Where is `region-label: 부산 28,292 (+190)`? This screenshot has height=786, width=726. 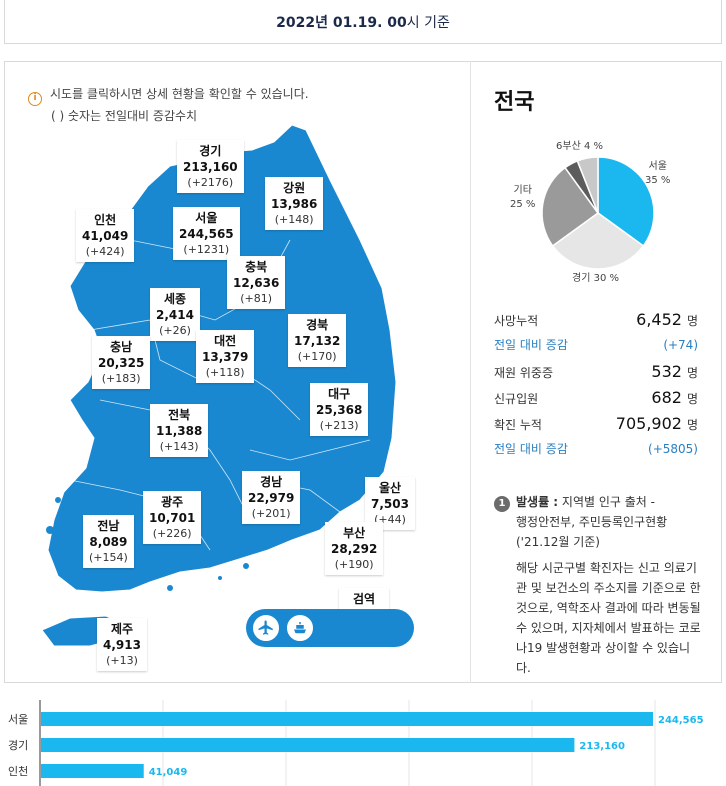 region-label: 부산 28,292 (+190) is located at coordinates (354, 548).